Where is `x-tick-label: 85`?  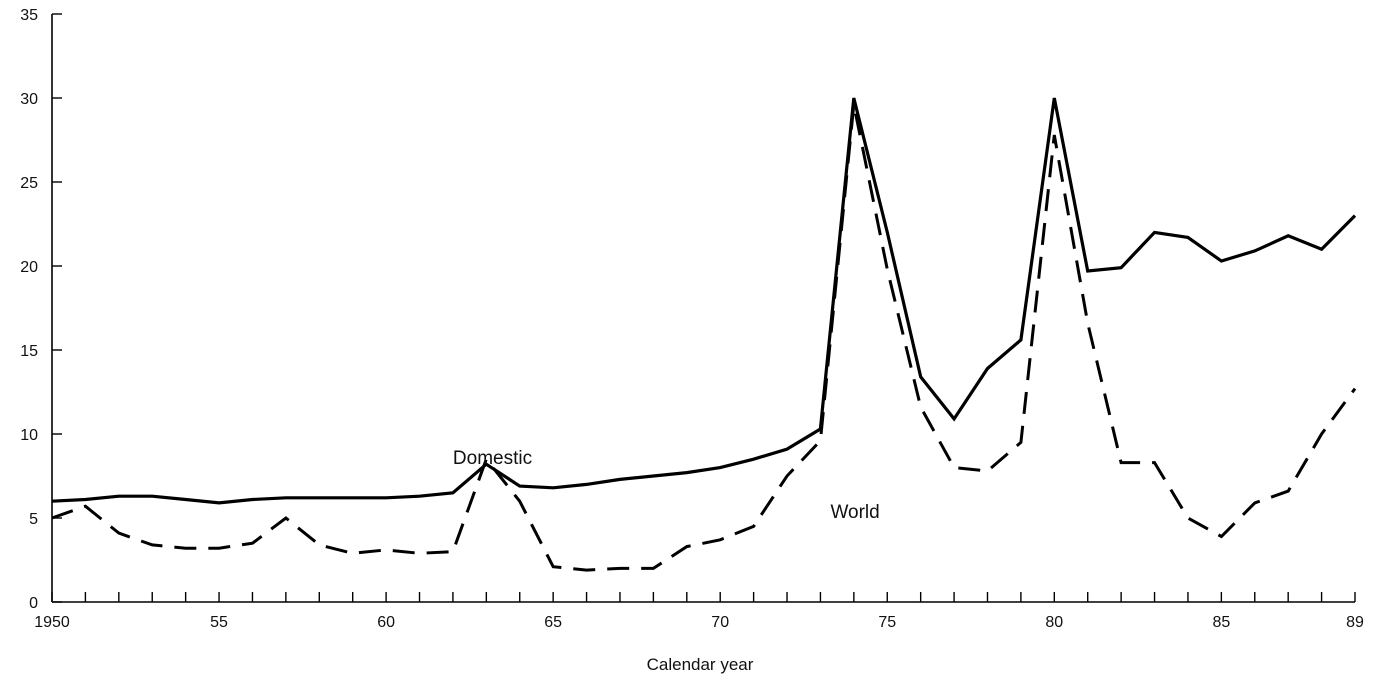
x-tick-label: 85 is located at coordinates (1221, 622).